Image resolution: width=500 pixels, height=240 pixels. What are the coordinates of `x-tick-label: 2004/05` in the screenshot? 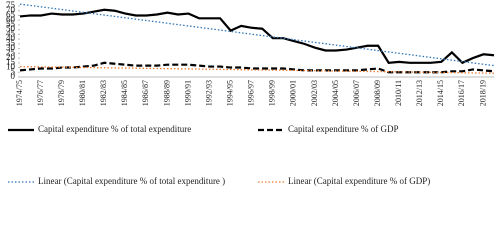 It's located at (335, 93).